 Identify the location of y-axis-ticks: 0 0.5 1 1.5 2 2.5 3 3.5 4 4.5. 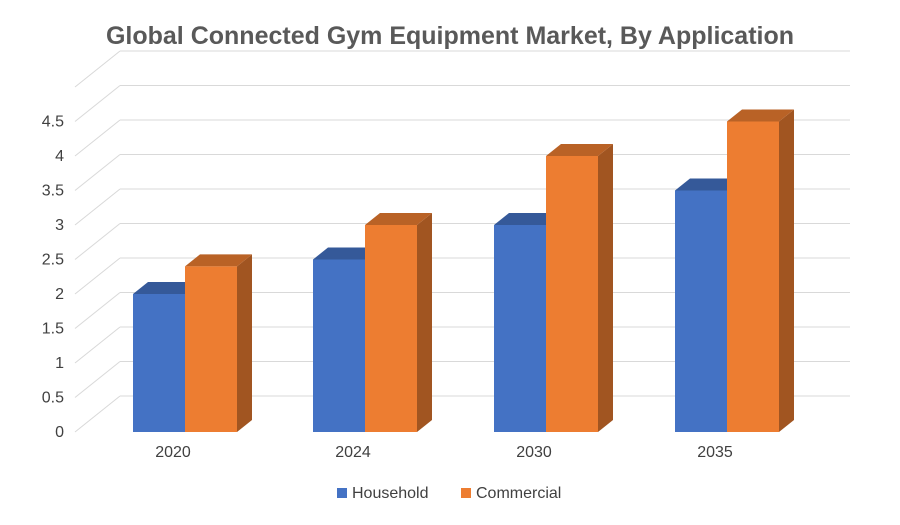
(53, 278).